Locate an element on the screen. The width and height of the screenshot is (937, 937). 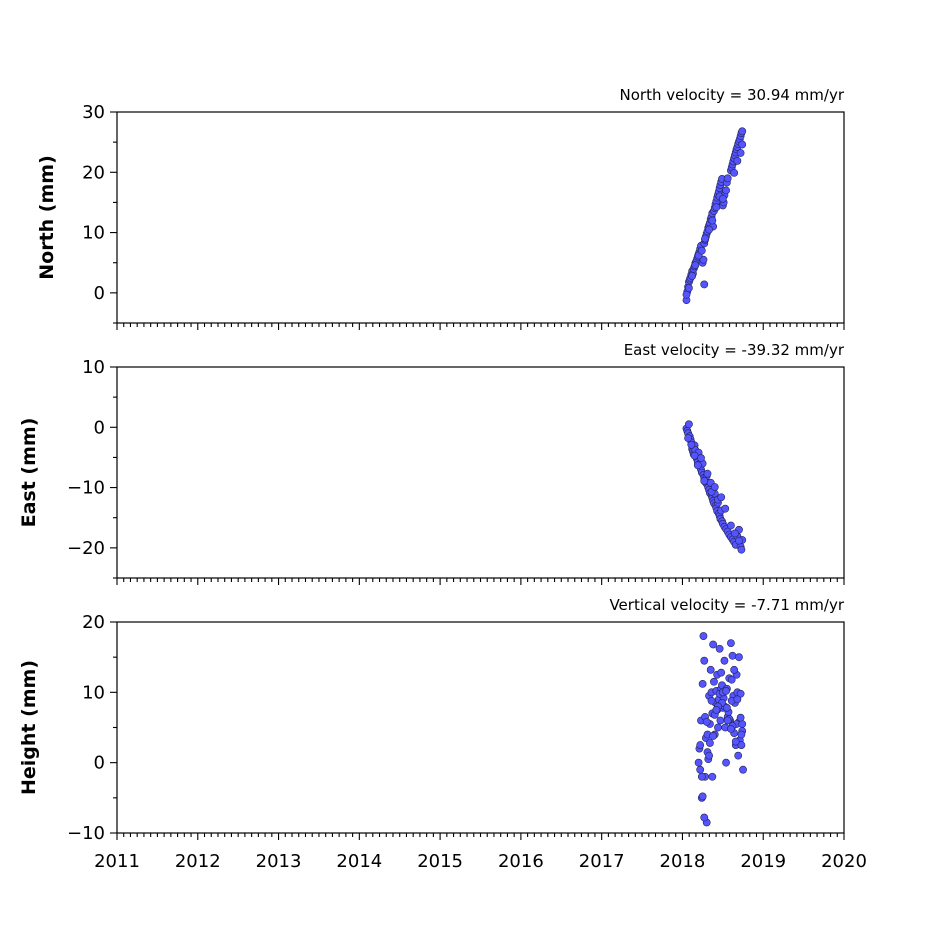
x-tick-label: 2017 is located at coordinates (602, 861).